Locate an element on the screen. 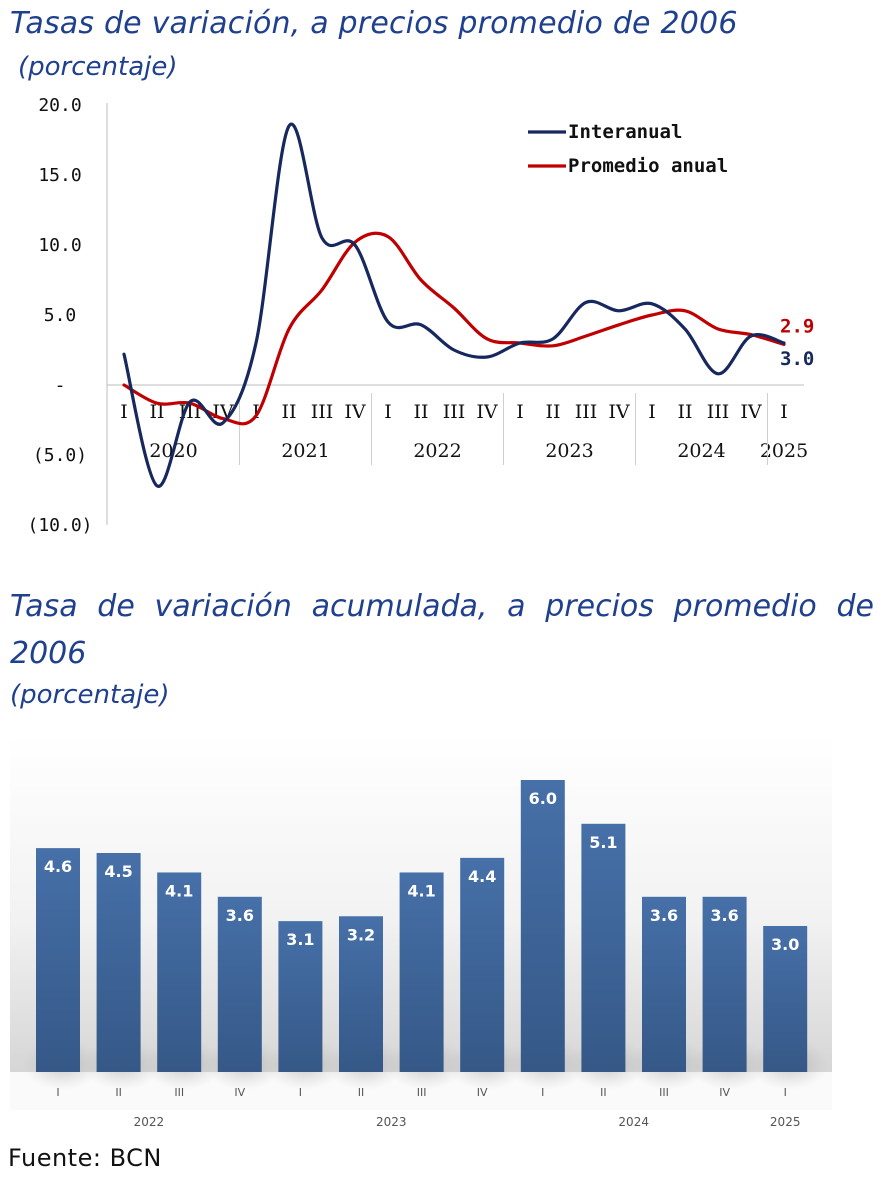  year-label: 2025 is located at coordinates (784, 451).